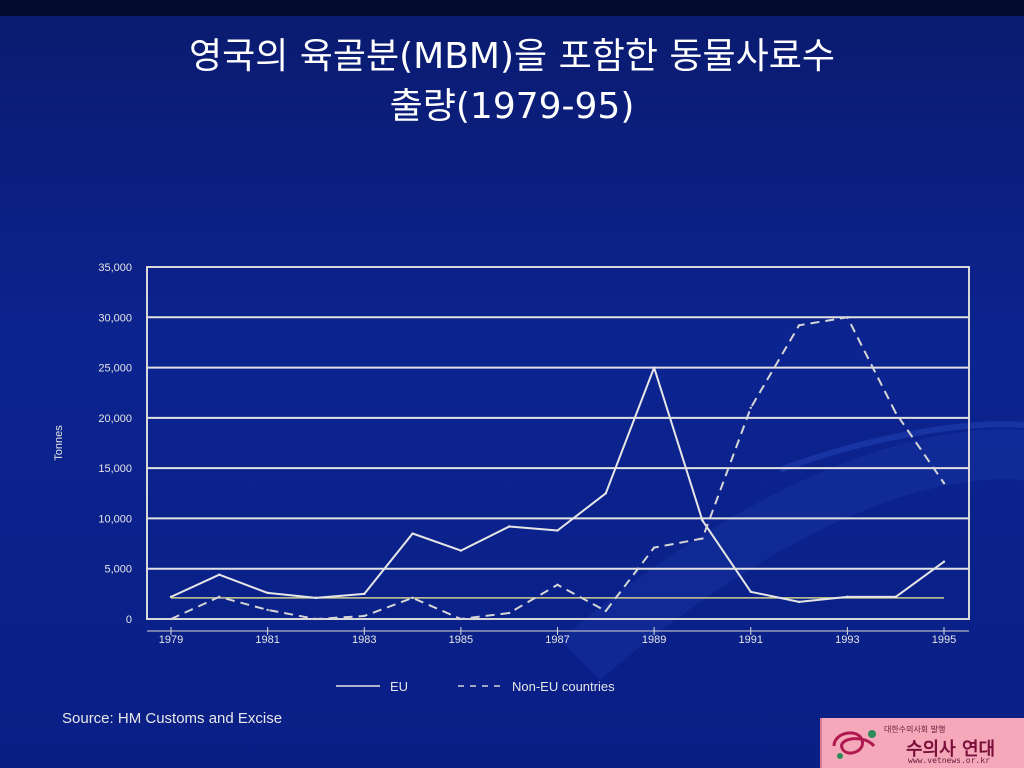  What do you see at coordinates (654, 640) in the screenshot?
I see `x-tick-label-1989: 1989` at bounding box center [654, 640].